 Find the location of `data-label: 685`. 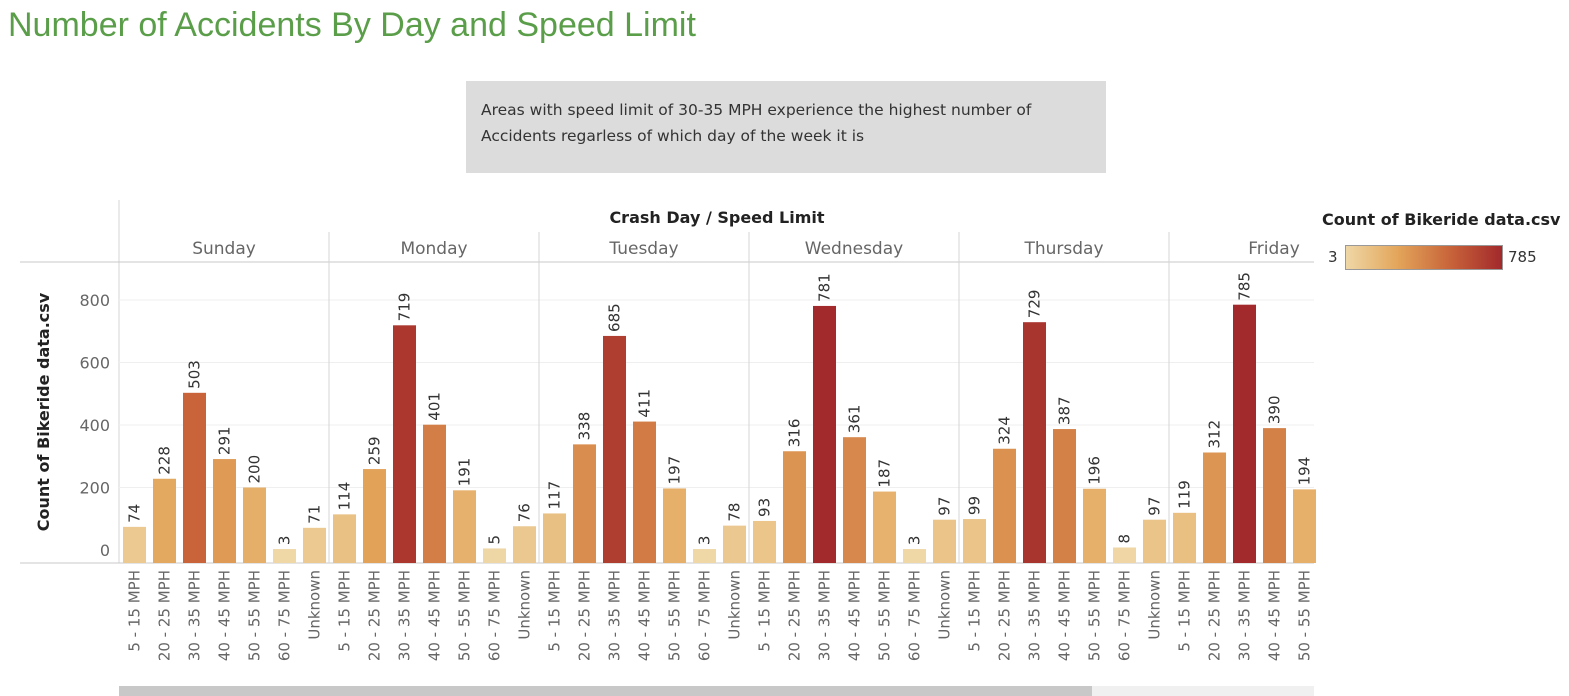

data-label: 685 is located at coordinates (615, 317).